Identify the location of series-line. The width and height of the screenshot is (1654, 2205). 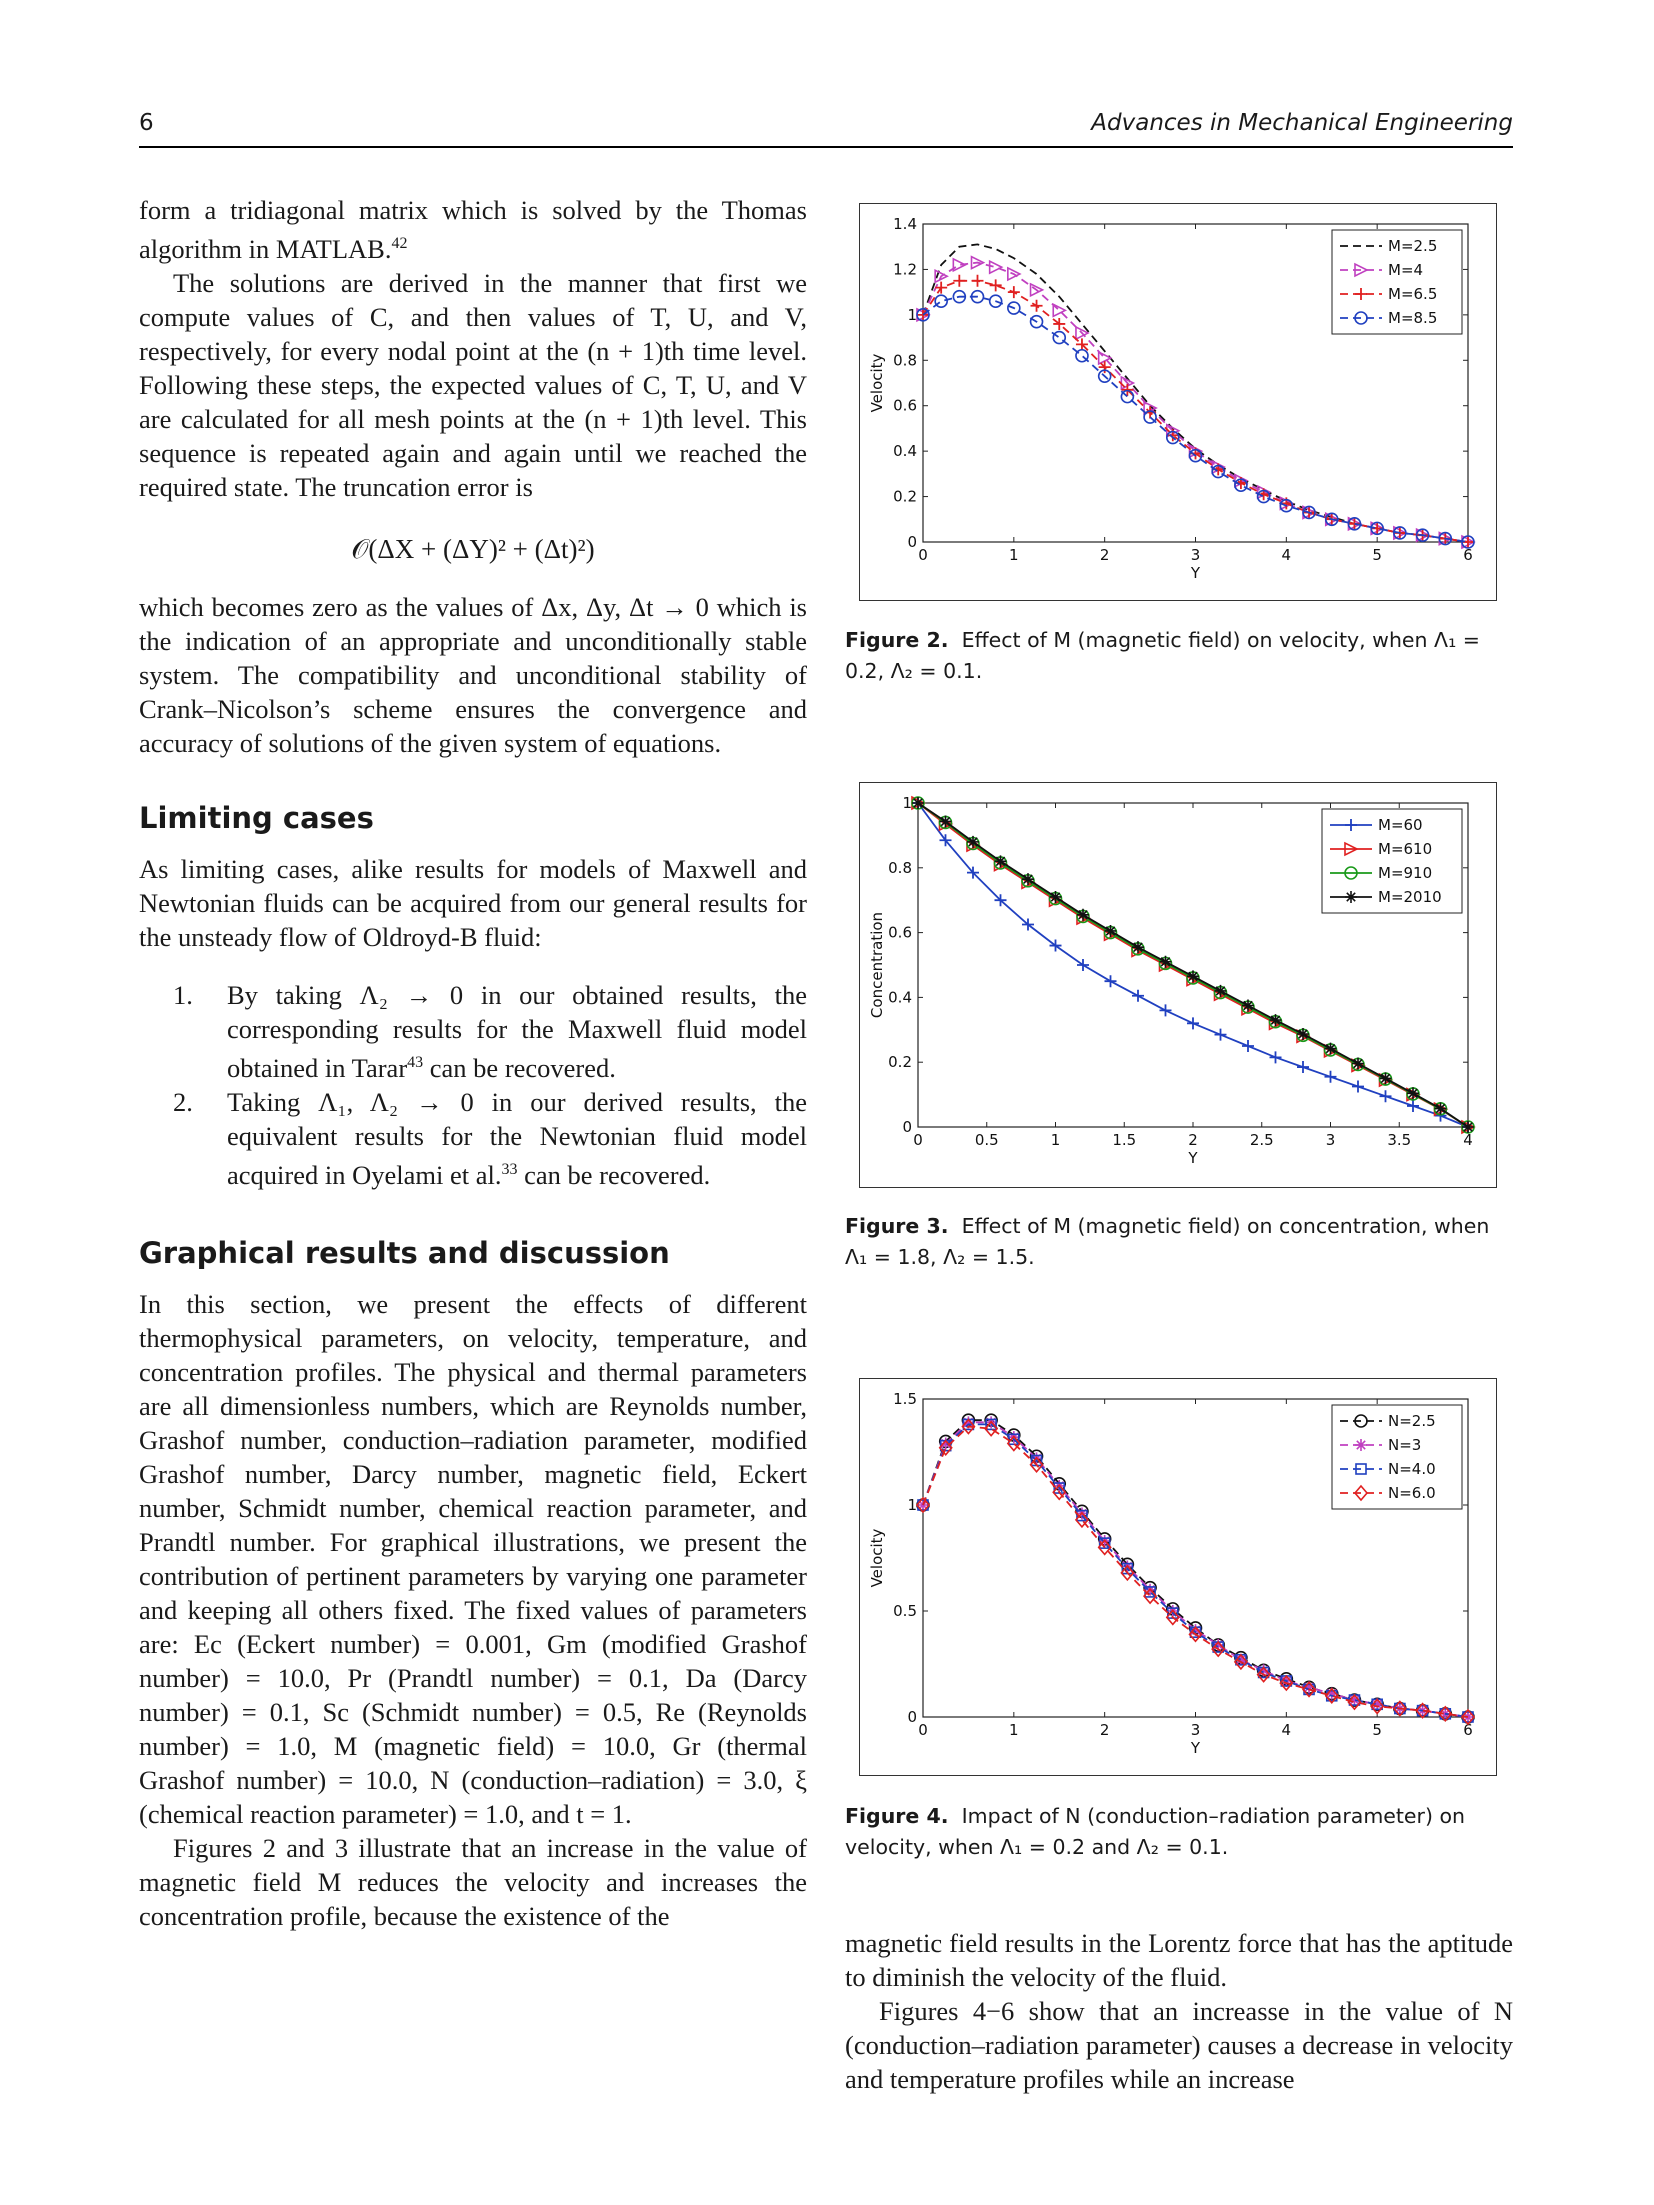
(1195, 419).